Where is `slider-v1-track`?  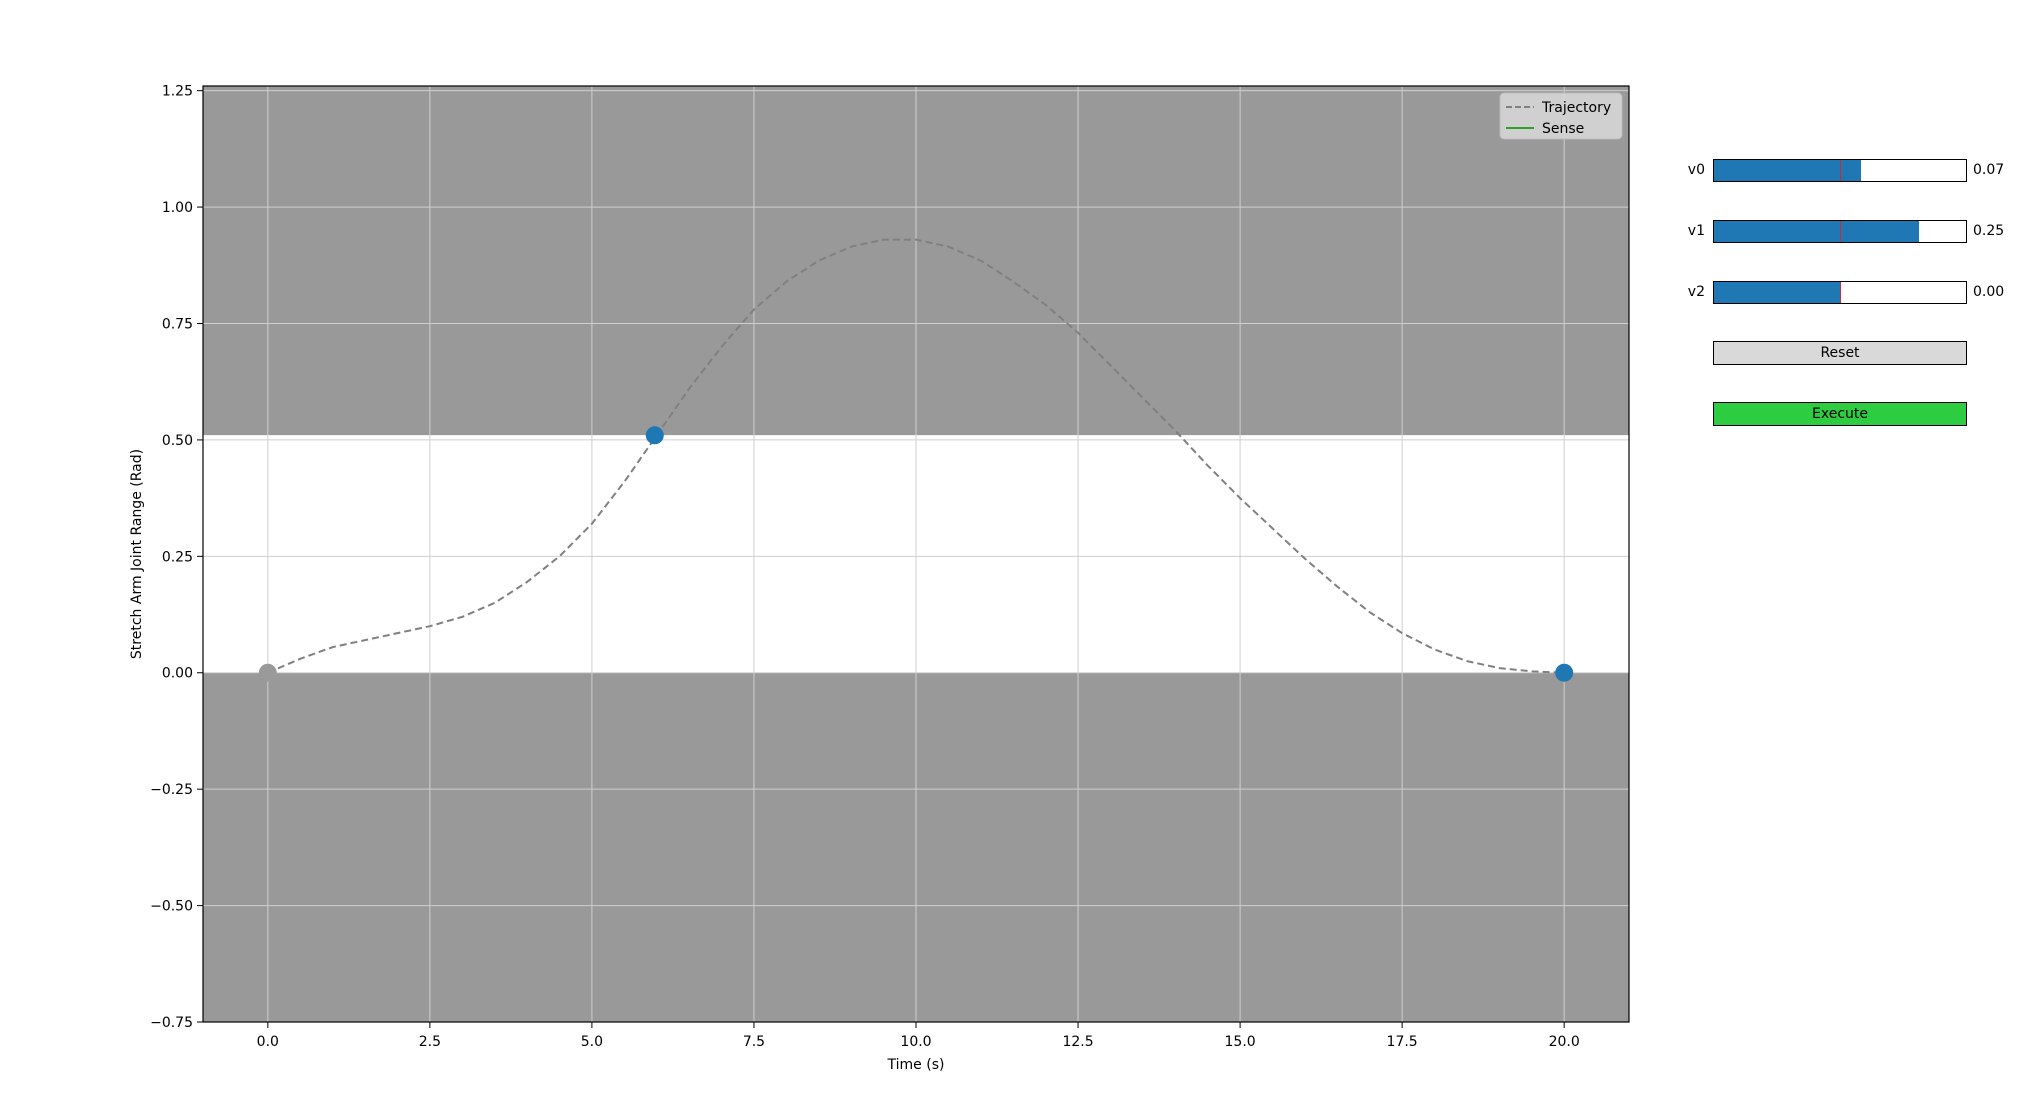
slider-v1-track is located at coordinates (1840, 231).